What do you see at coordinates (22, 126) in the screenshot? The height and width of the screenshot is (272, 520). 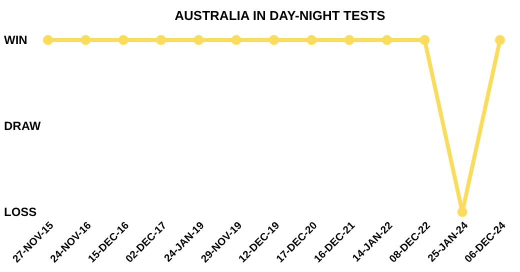 I see `category-label: DRAW` at bounding box center [22, 126].